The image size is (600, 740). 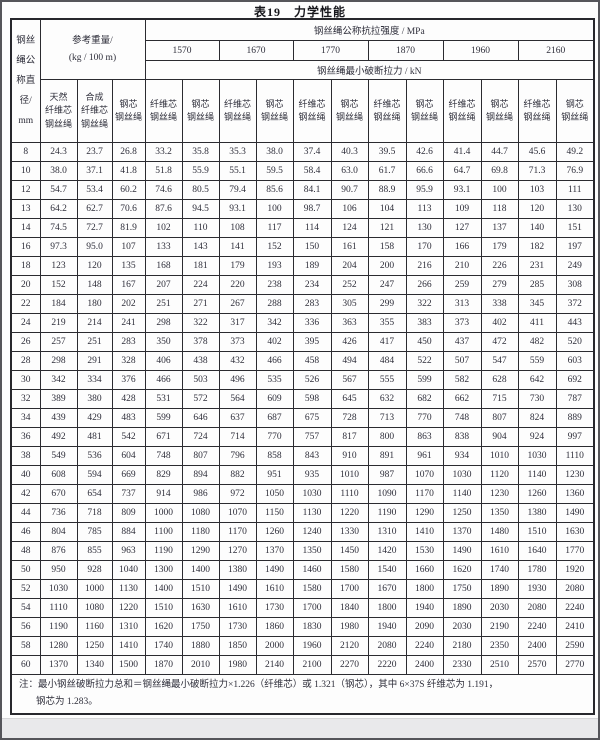 What do you see at coordinates (94, 494) in the screenshot?
I see `value-cell: 654` at bounding box center [94, 494].